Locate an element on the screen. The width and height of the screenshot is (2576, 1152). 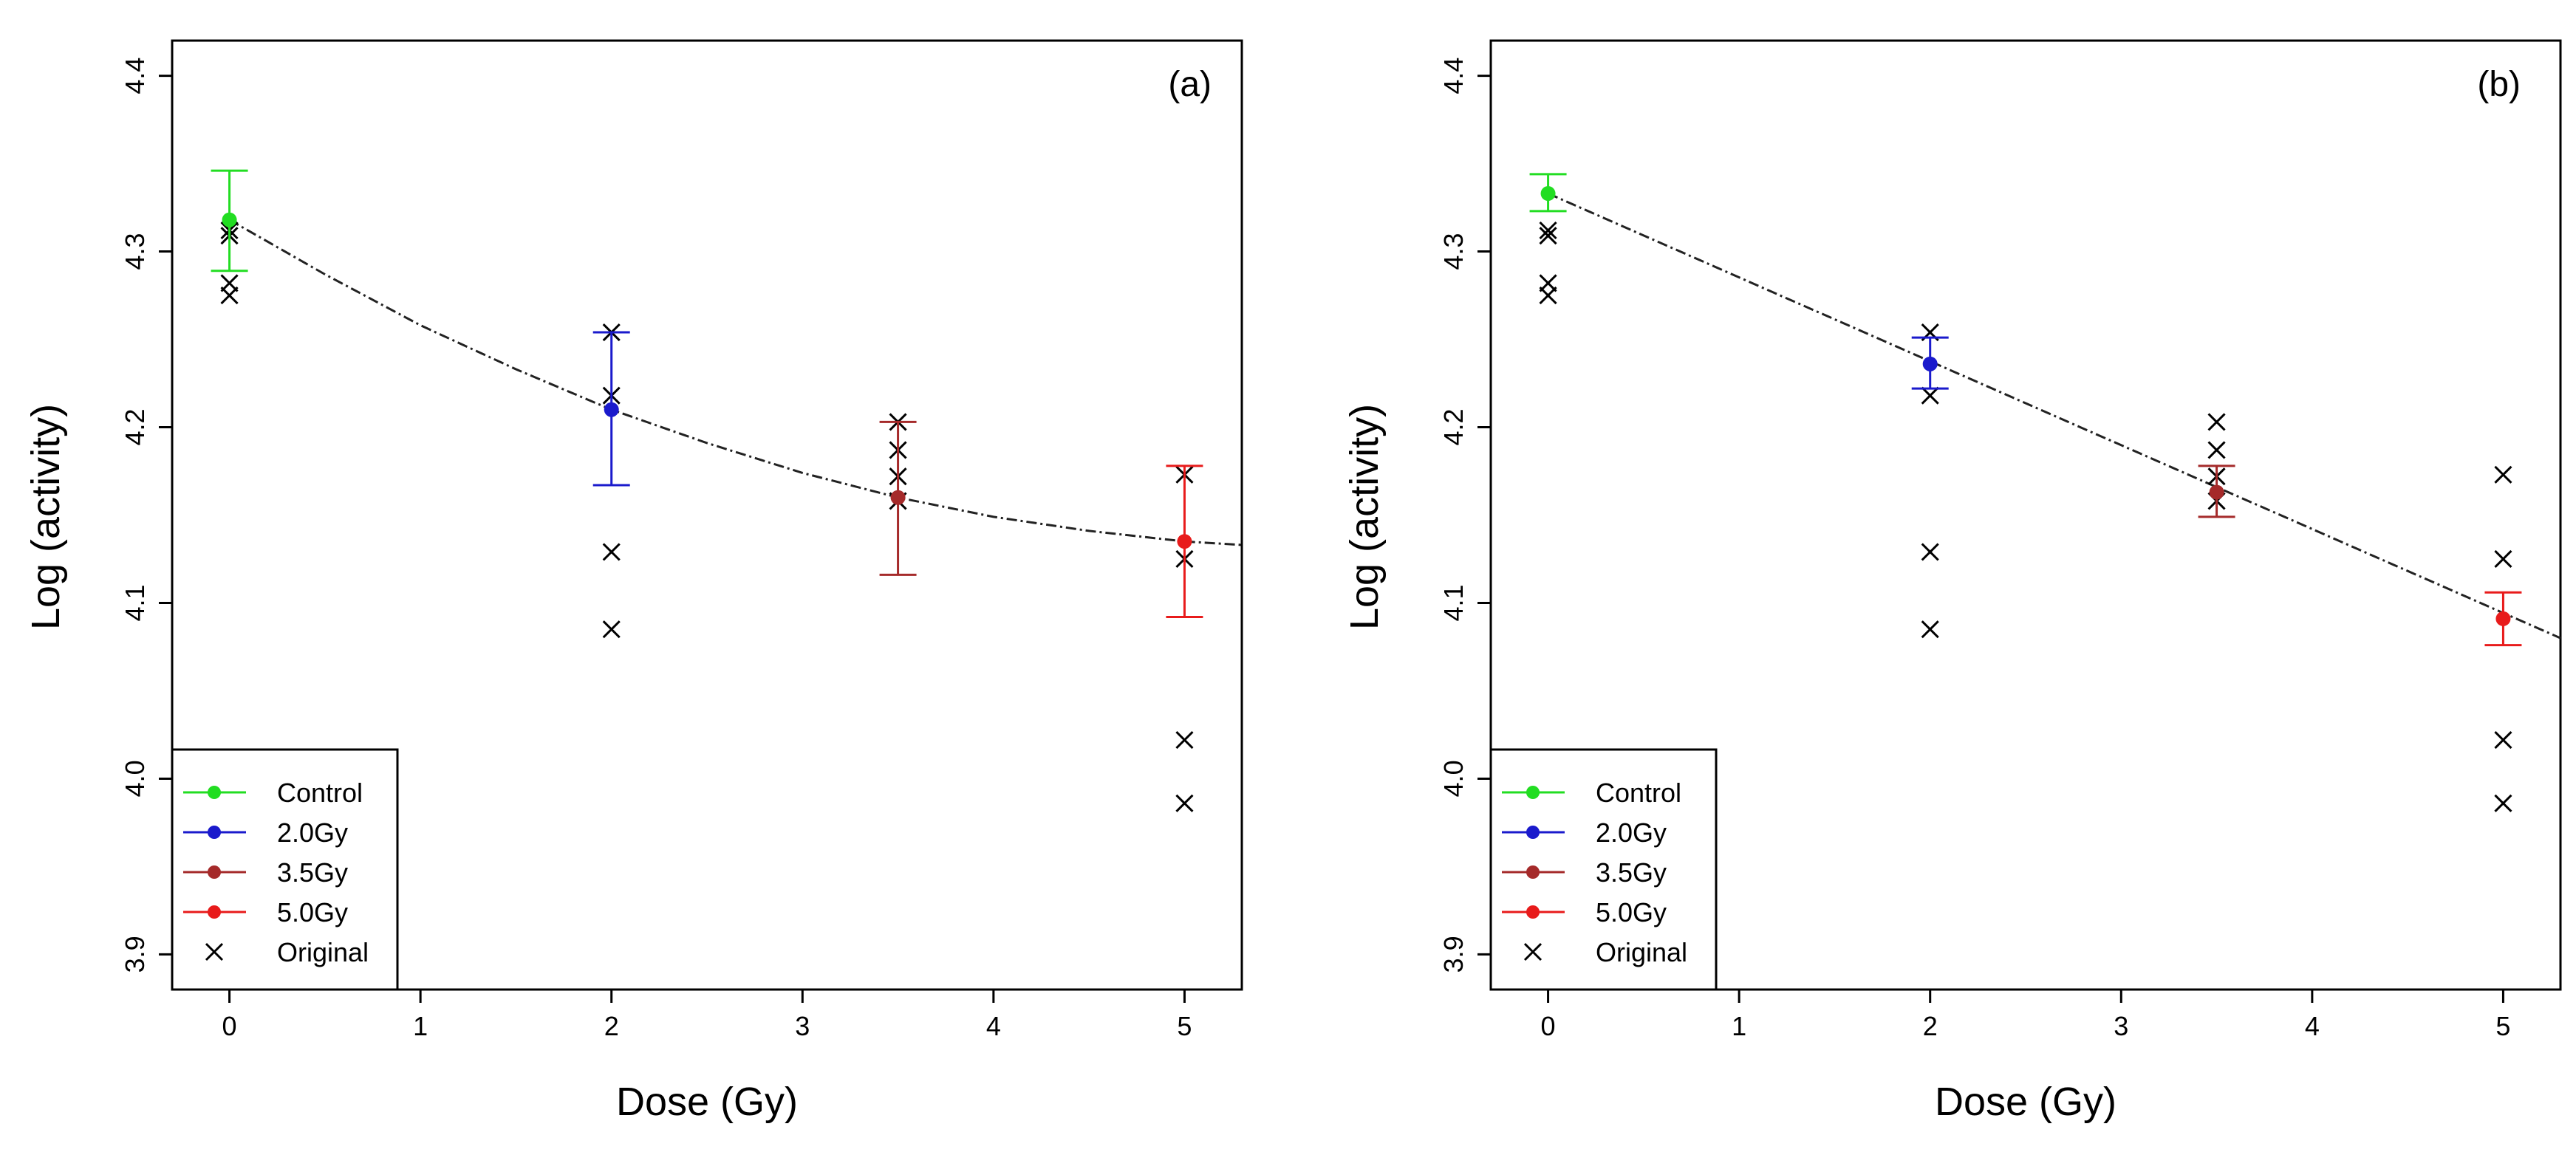
fit-curve is located at coordinates (736, 382).